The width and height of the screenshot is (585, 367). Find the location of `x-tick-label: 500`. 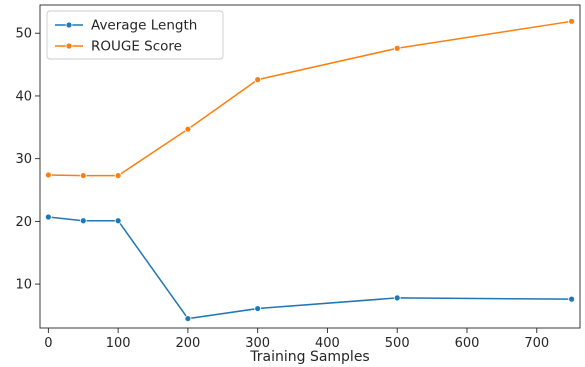

x-tick-label: 500 is located at coordinates (397, 343).